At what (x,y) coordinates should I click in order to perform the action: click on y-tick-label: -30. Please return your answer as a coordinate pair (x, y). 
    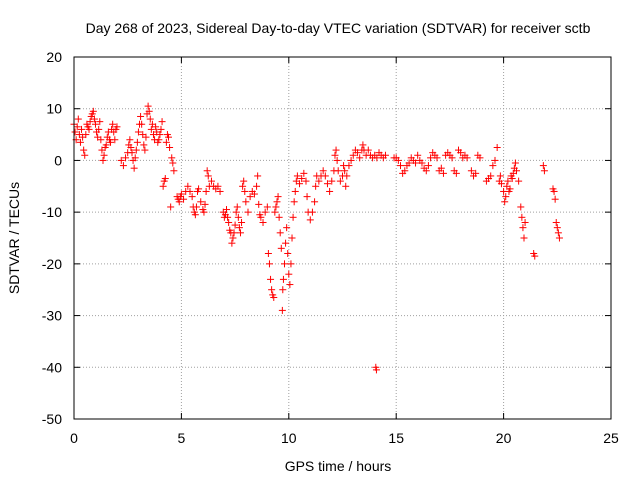
    Looking at the image, I should click on (52, 316).